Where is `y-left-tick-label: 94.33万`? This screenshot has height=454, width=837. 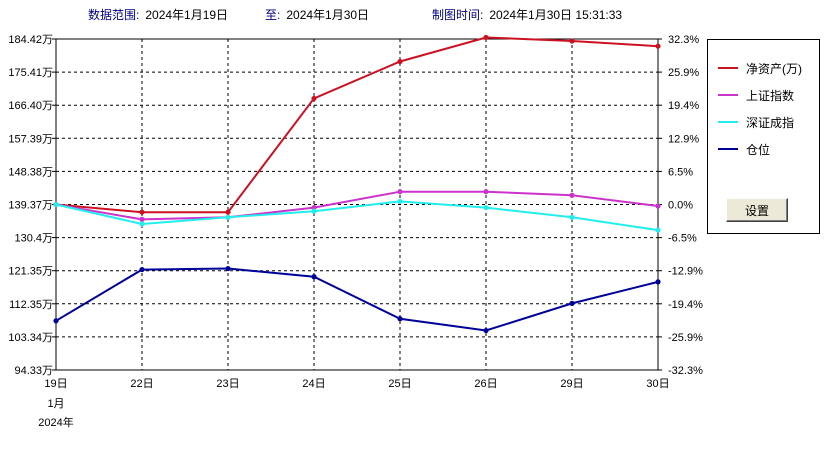
y-left-tick-label: 94.33万 is located at coordinates (33, 371).